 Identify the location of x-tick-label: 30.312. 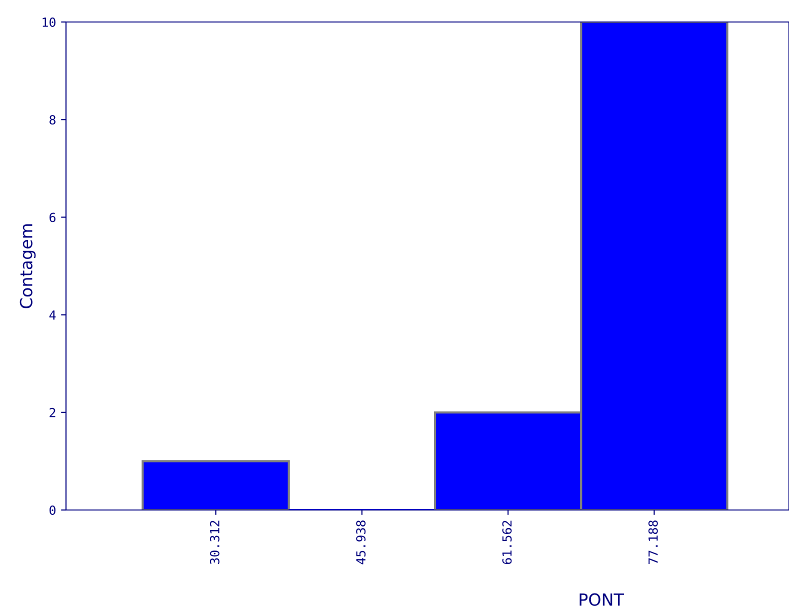
(215, 542).